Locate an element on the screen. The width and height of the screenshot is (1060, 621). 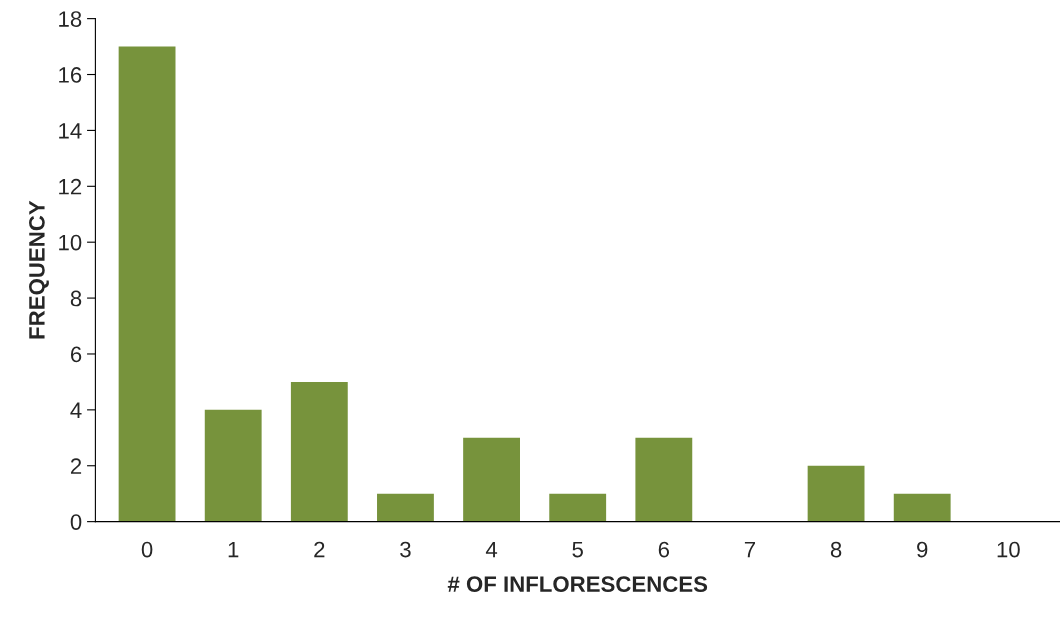
x-tick-label: 7 is located at coordinates (750, 549).